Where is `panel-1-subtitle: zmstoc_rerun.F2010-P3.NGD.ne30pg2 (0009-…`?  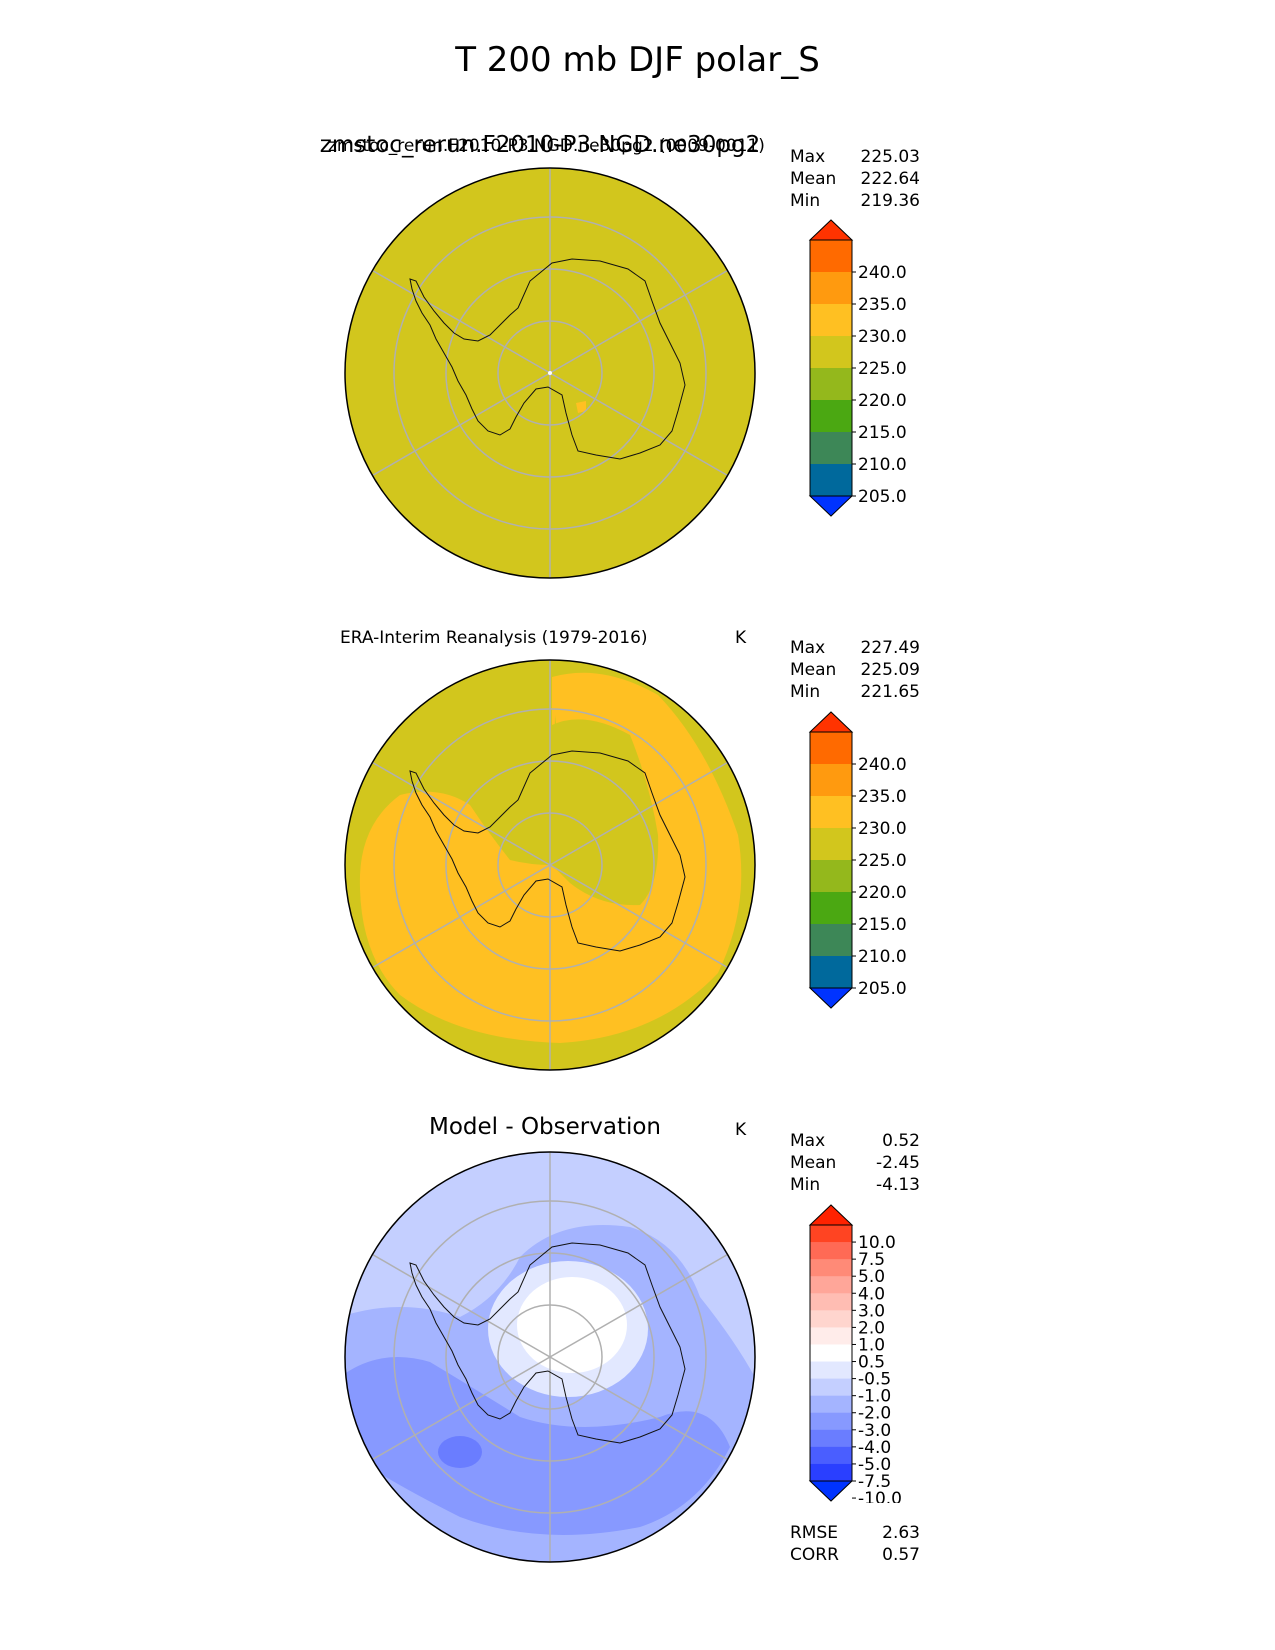 panel-1-subtitle: zmstoc_rerun.F2010-P3.NGD.ne30pg2 (0009-… is located at coordinates (546, 146).